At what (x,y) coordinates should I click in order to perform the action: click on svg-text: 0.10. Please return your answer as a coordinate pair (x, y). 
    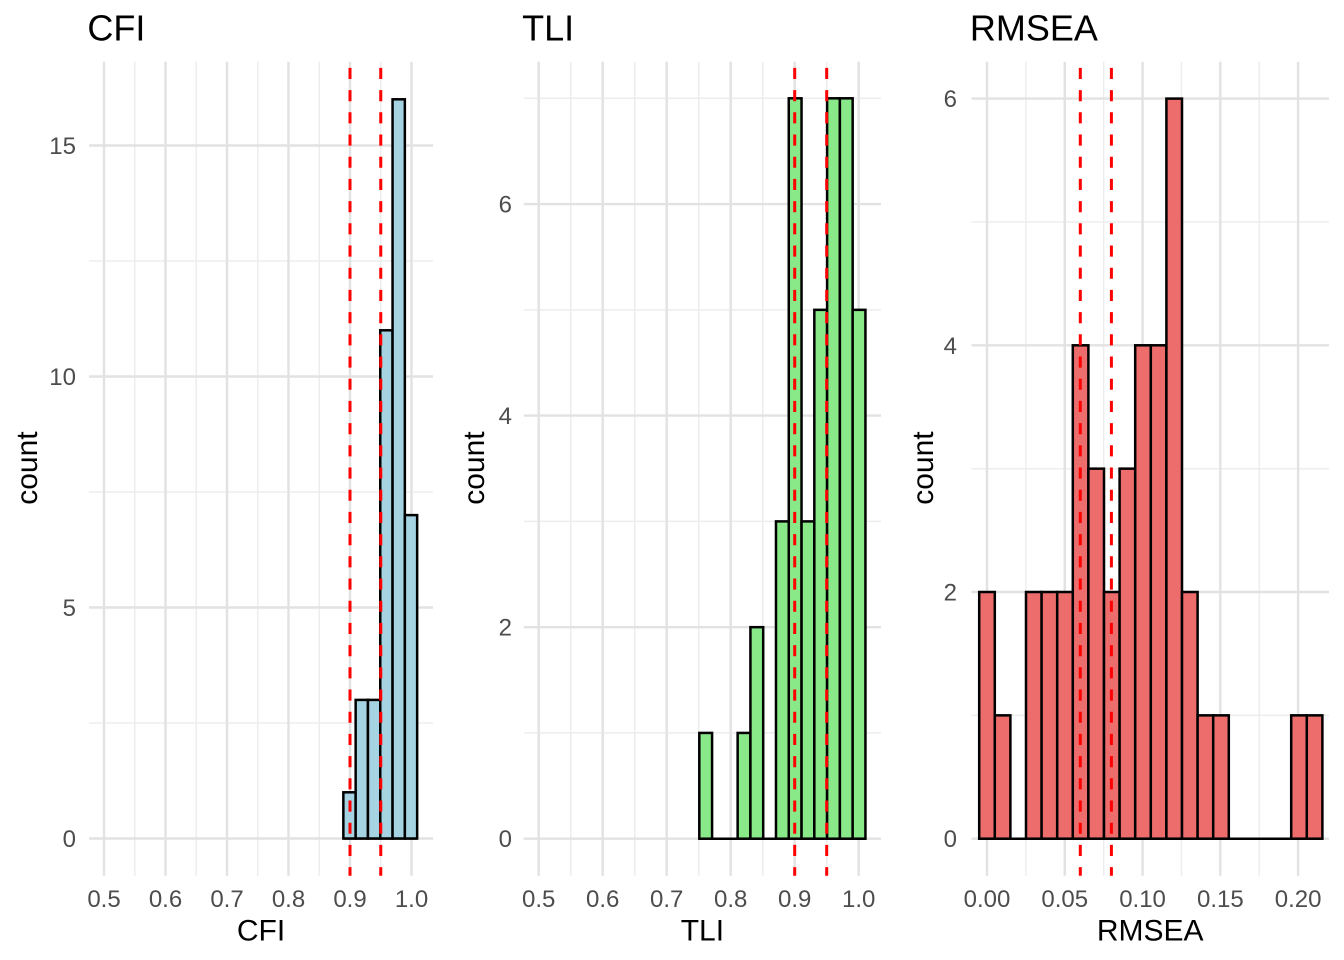
    Looking at the image, I should click on (1142, 899).